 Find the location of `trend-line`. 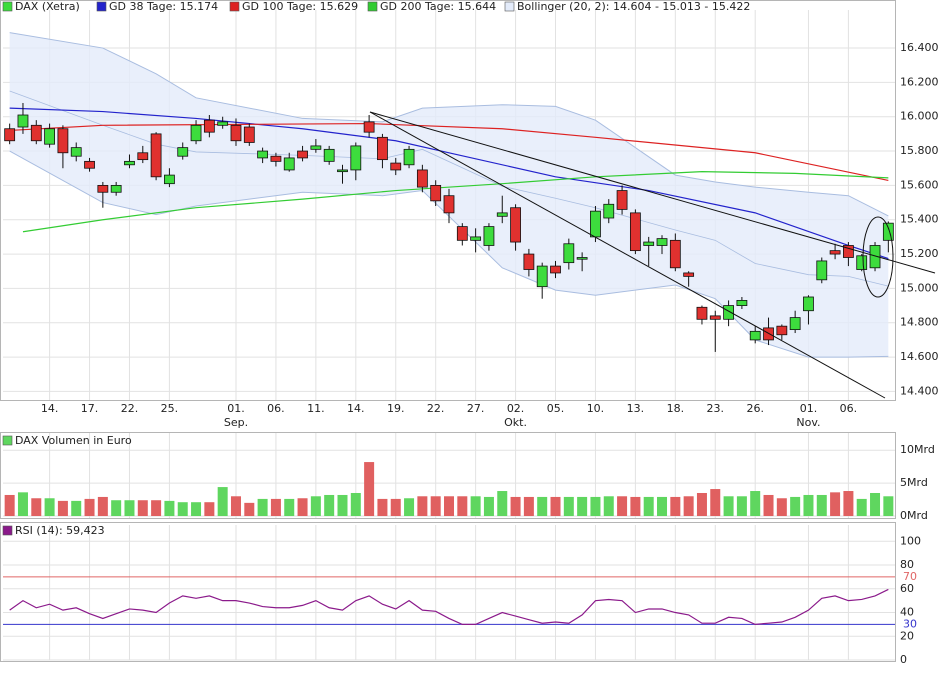

trend-line is located at coordinates (652, 192).